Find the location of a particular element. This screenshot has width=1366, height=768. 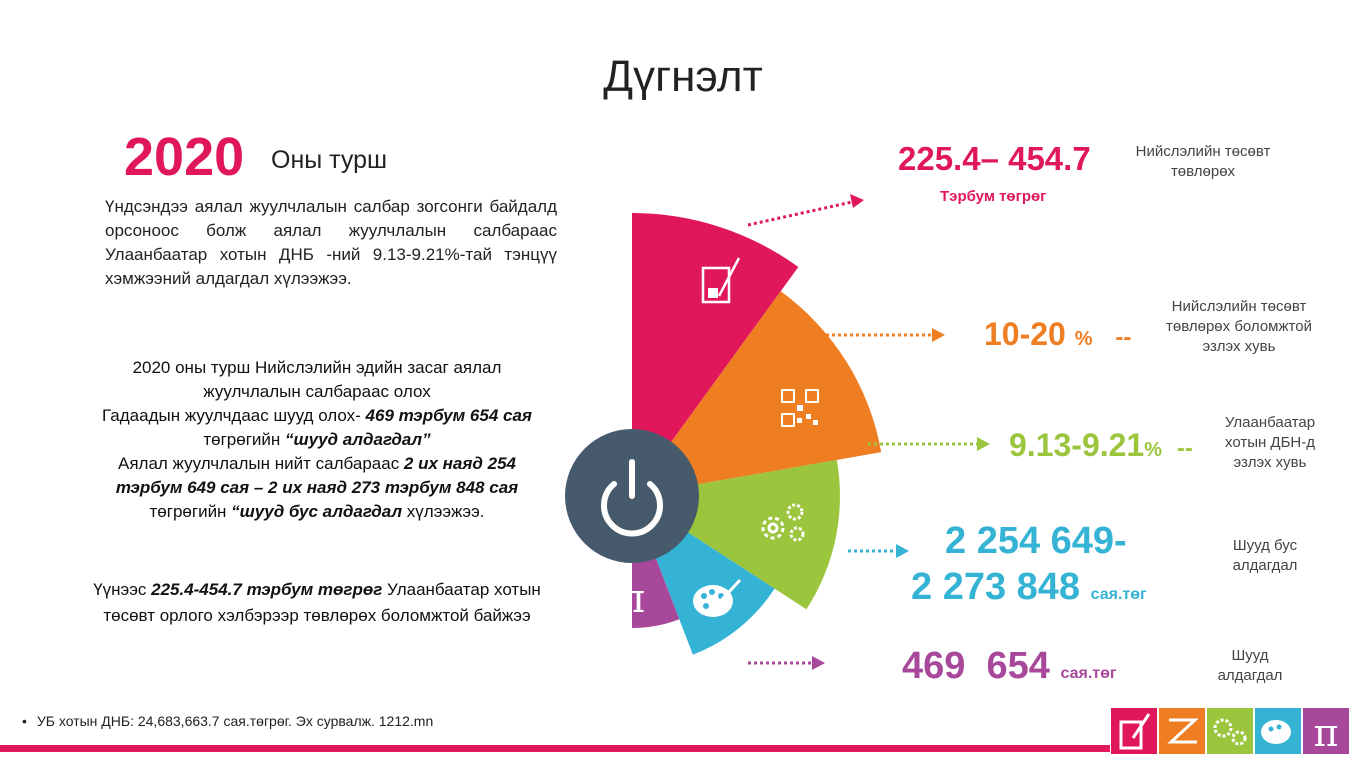

value-2: 10-20 % -- is located at coordinates (1057, 334).